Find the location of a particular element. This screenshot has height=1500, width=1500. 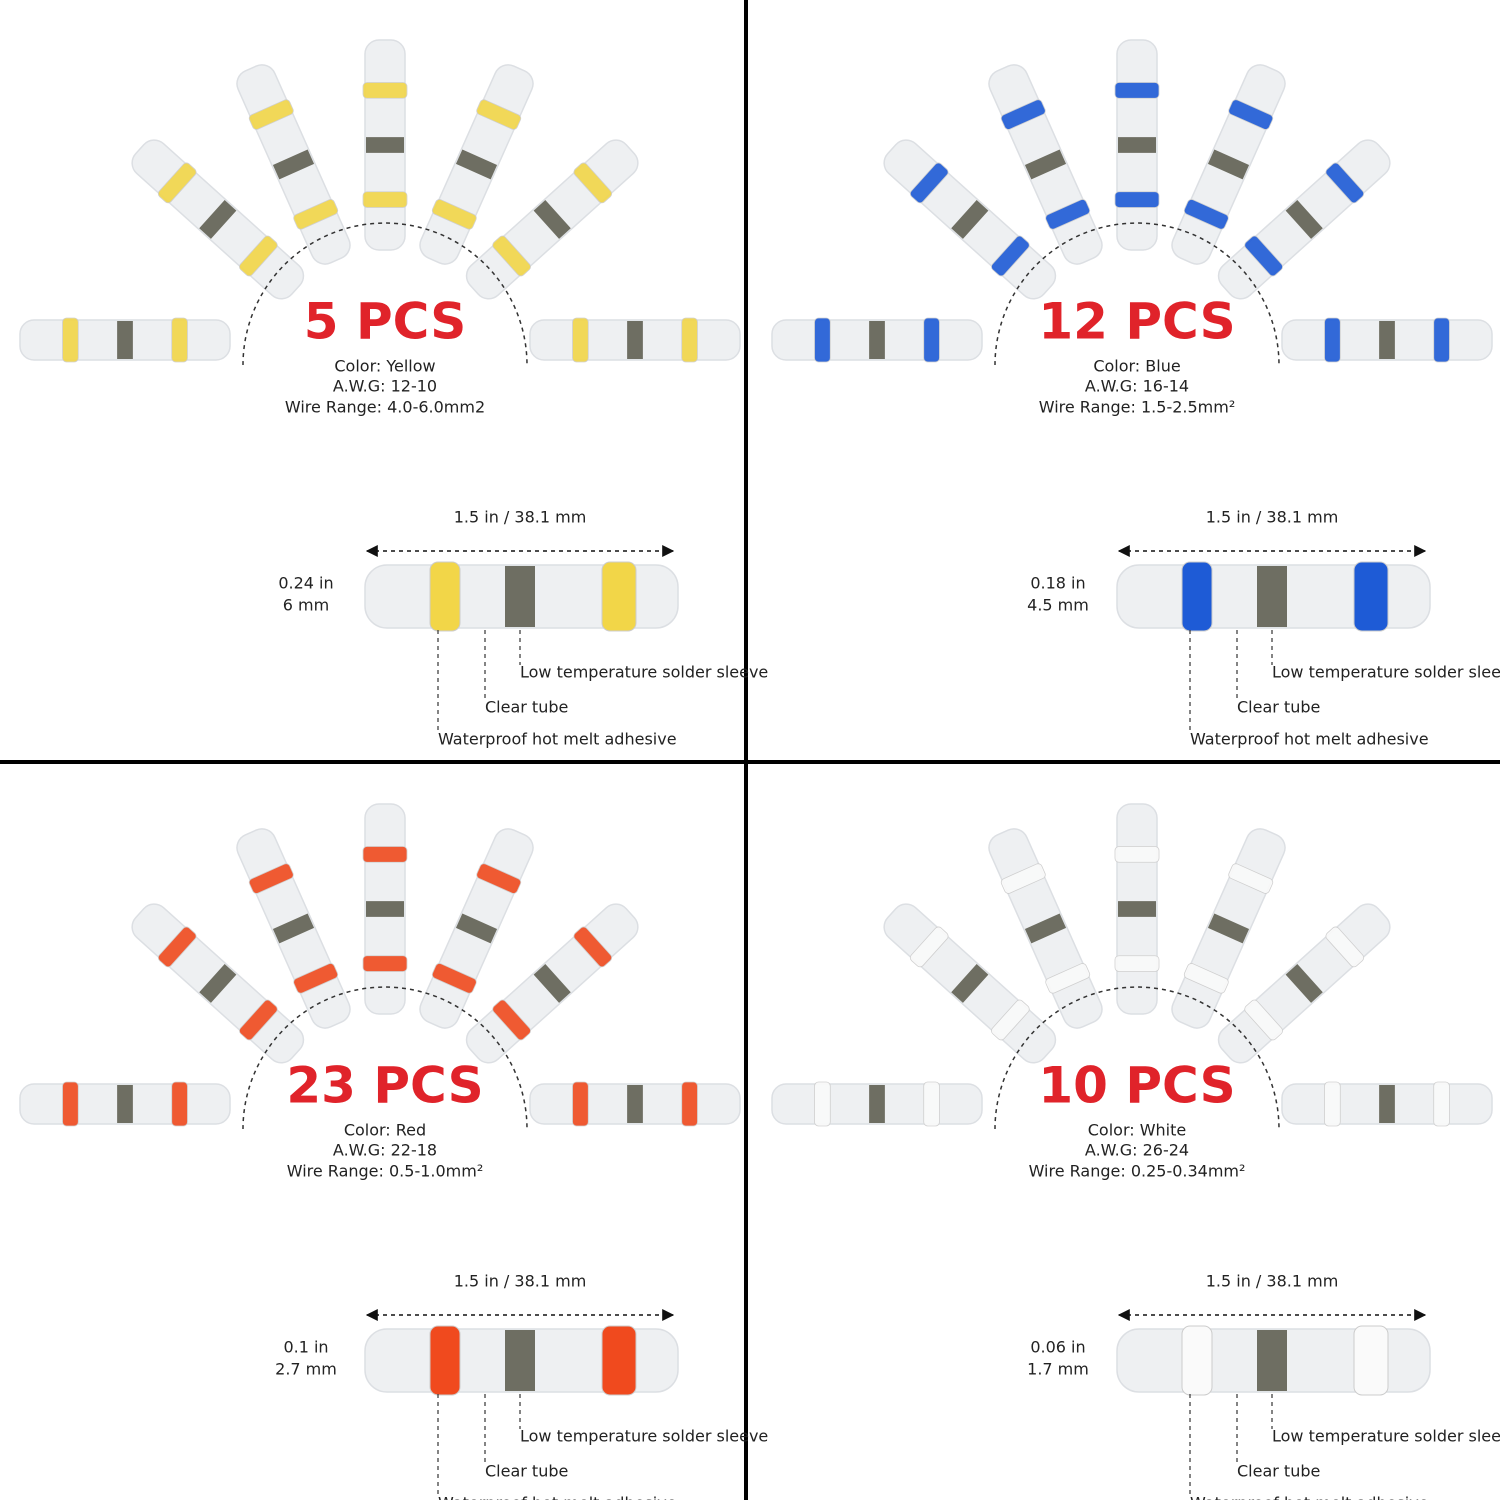

color-info: Color: White is located at coordinates (1137, 1130).